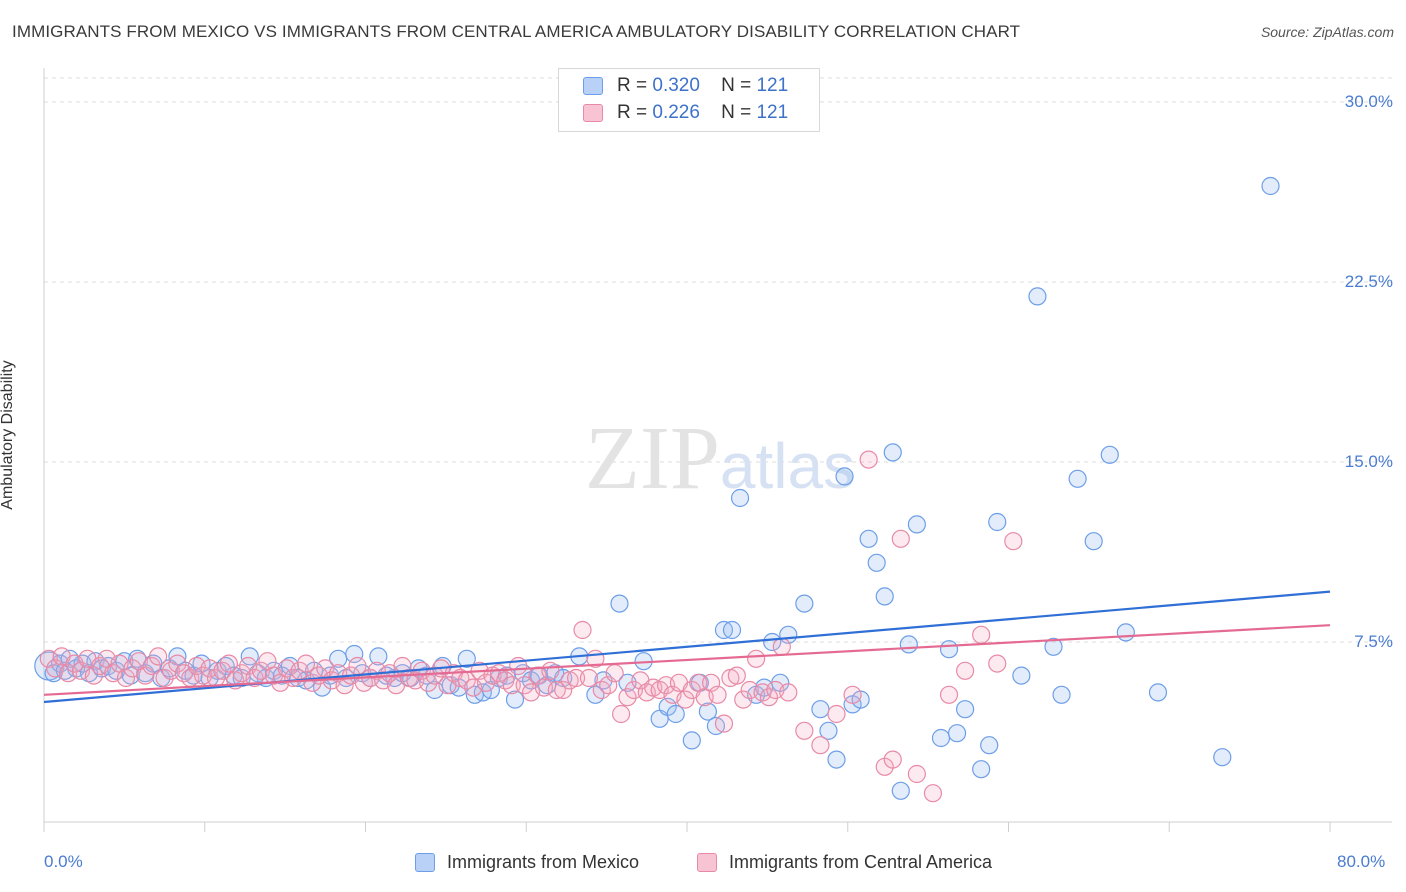  I want to click on correlation-legend: R = 0.320 N = 121 R = 0.226 N = 121, so click(689, 100).